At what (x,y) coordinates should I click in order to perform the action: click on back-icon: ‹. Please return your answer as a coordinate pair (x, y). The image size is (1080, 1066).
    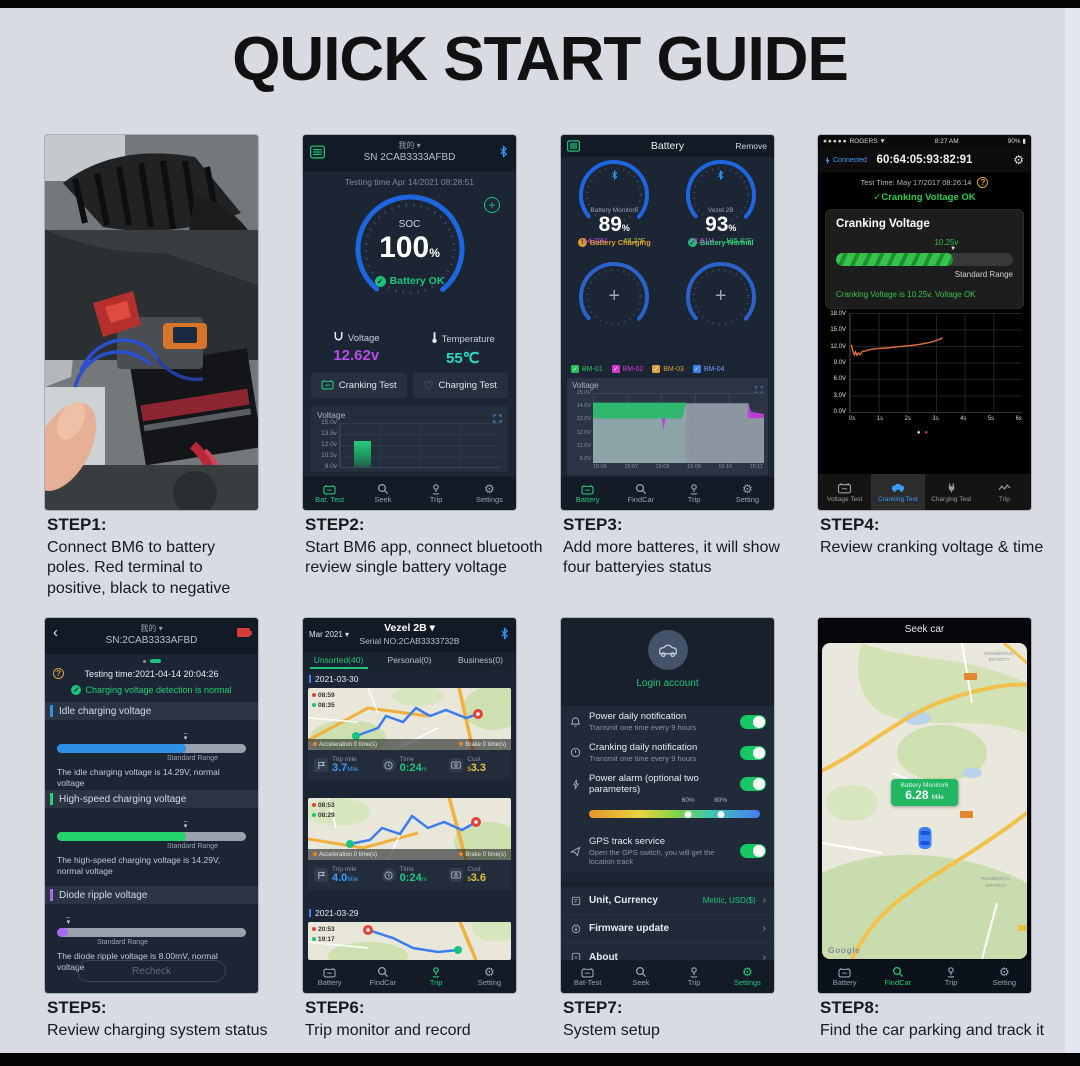
    Looking at the image, I should click on (55, 632).